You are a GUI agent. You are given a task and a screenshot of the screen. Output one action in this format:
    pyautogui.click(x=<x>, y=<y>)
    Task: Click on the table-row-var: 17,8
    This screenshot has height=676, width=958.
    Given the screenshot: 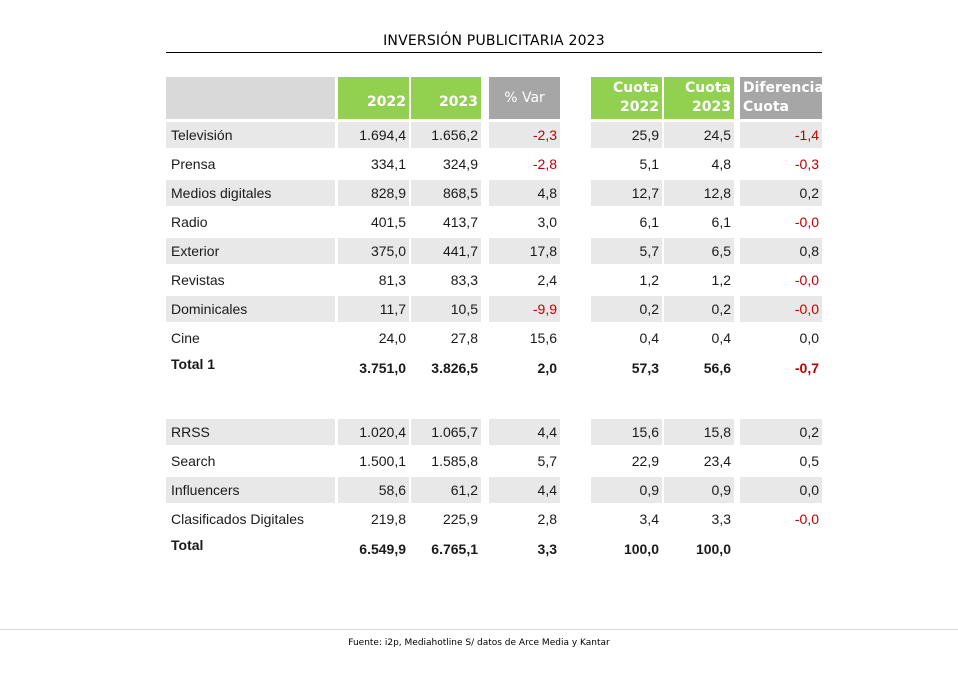 What is the action you would take?
    pyautogui.click(x=524, y=251)
    